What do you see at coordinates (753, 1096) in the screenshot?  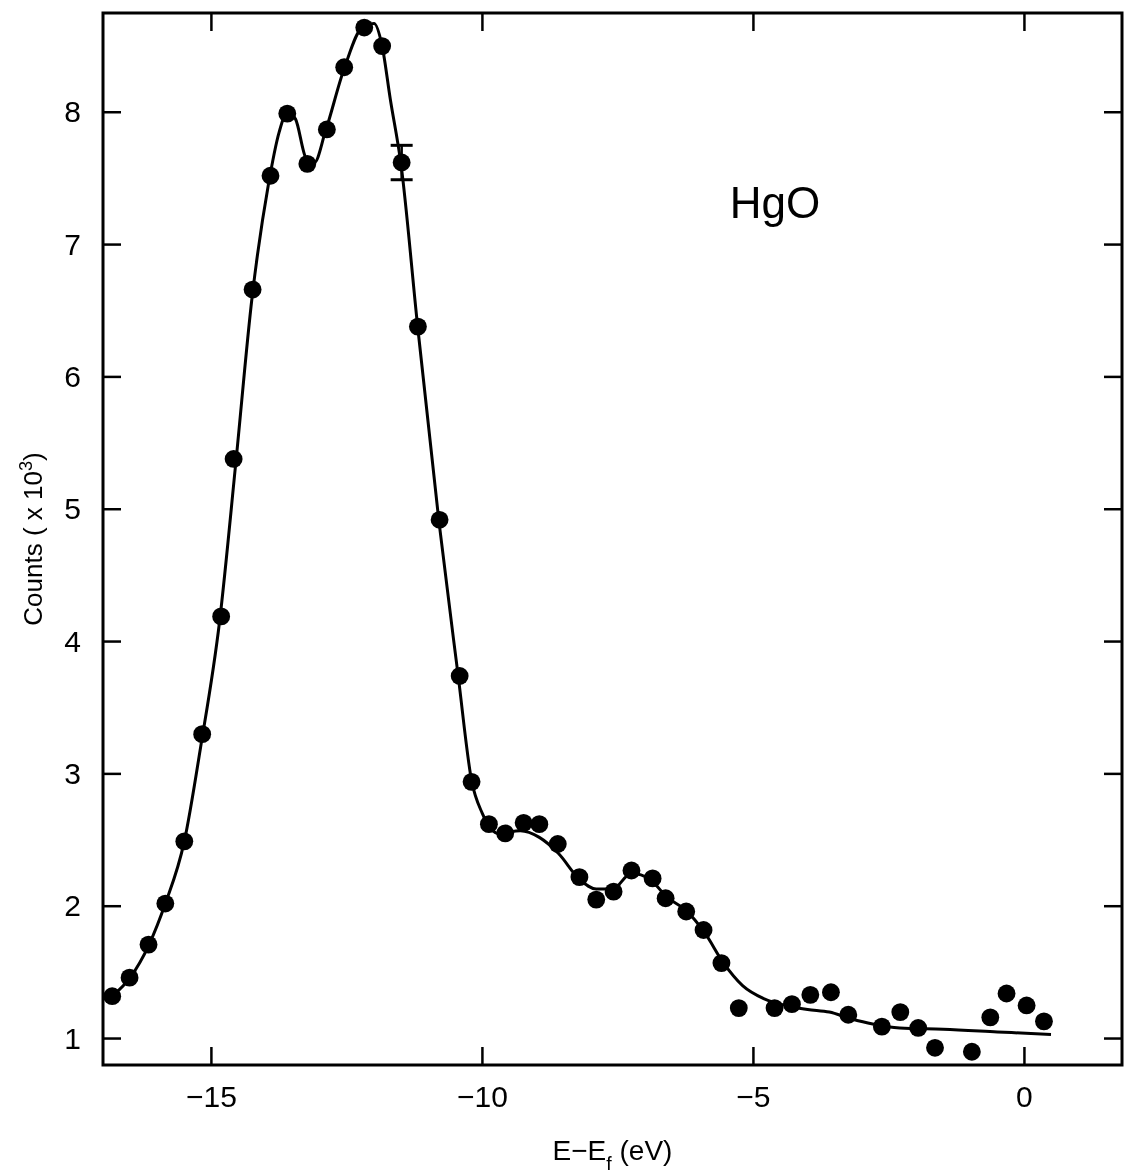 I see `x-tick-label: −5` at bounding box center [753, 1096].